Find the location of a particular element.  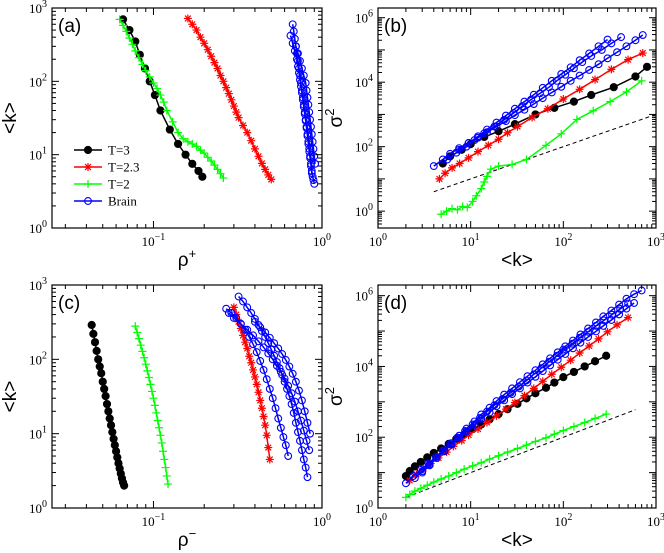

panel-label: (a) is located at coordinates (69, 26).